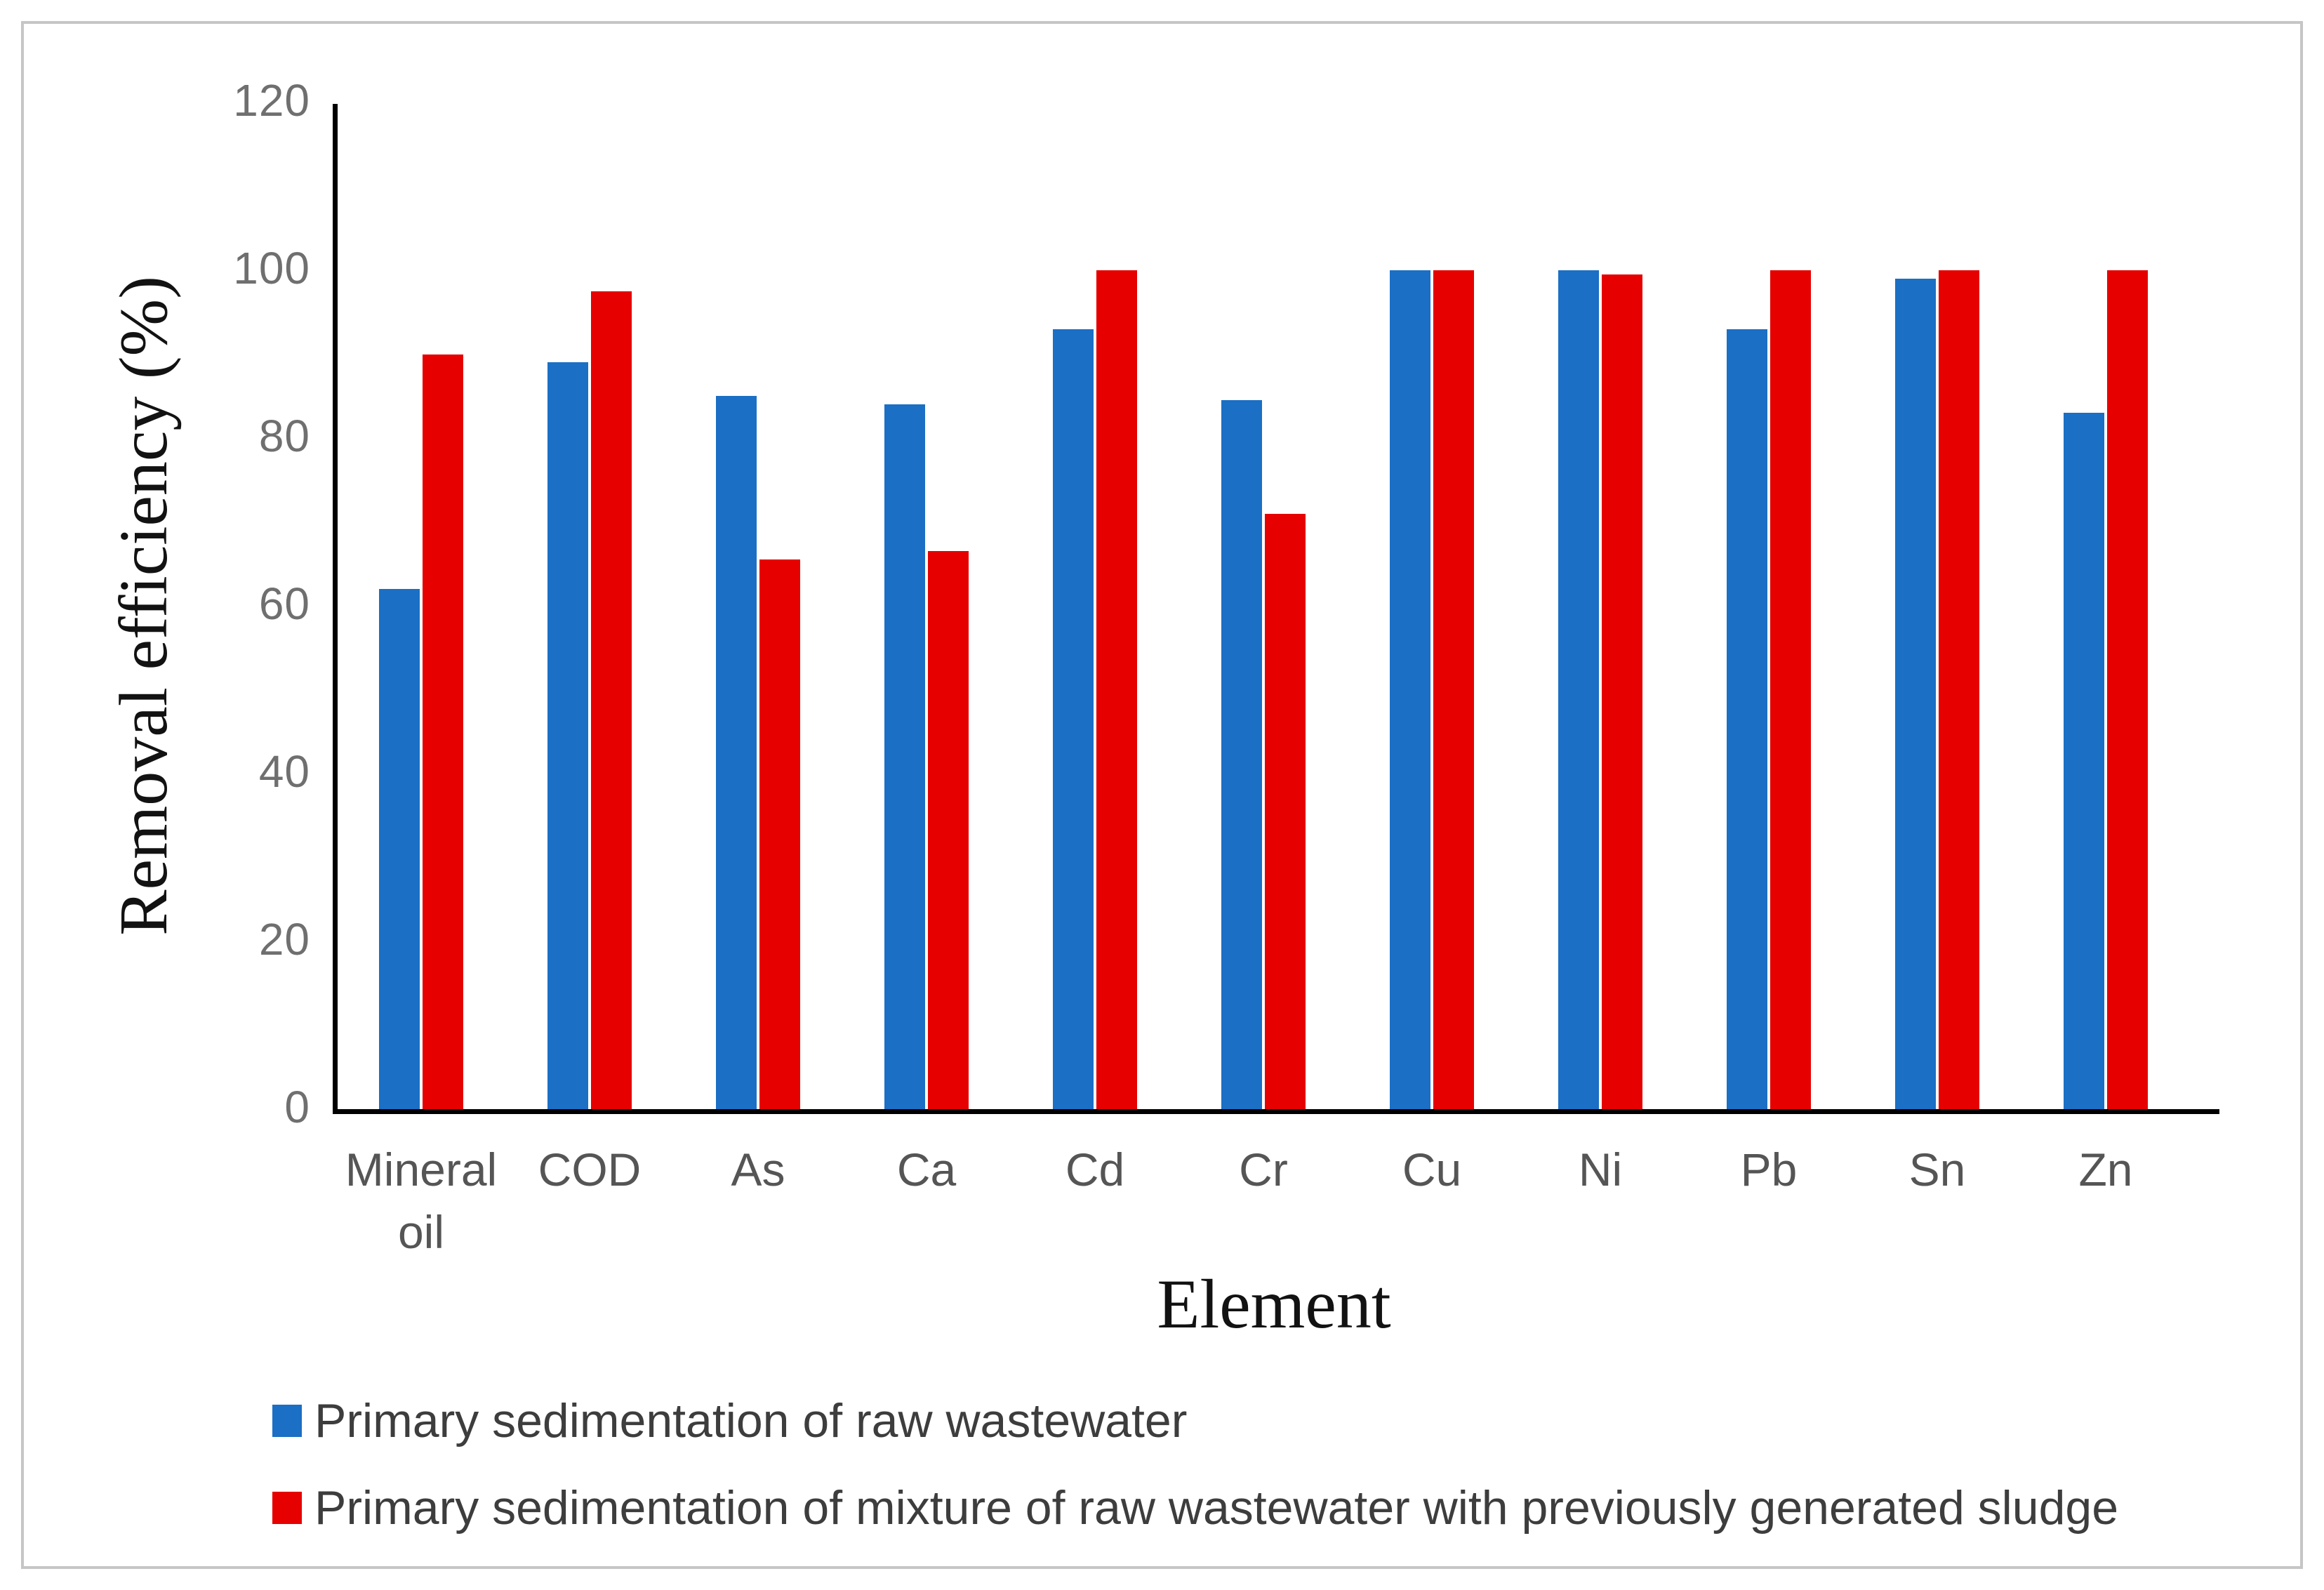 This screenshot has height=1590, width=2324. I want to click on y-tick-label-80: 80, so click(284, 437).